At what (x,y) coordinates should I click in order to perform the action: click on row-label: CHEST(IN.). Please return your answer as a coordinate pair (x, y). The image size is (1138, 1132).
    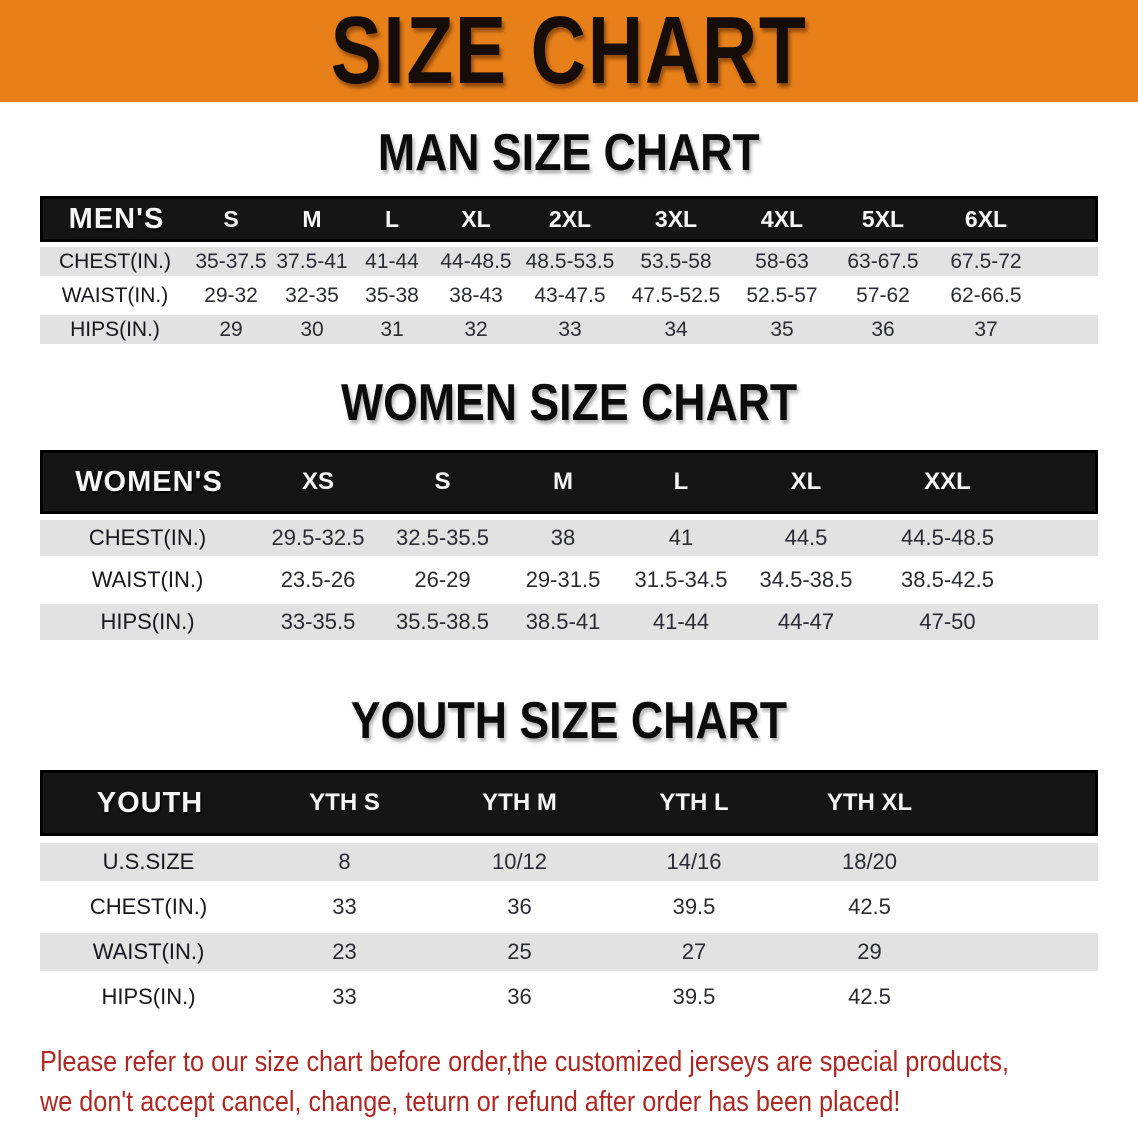
    Looking at the image, I should click on (115, 259).